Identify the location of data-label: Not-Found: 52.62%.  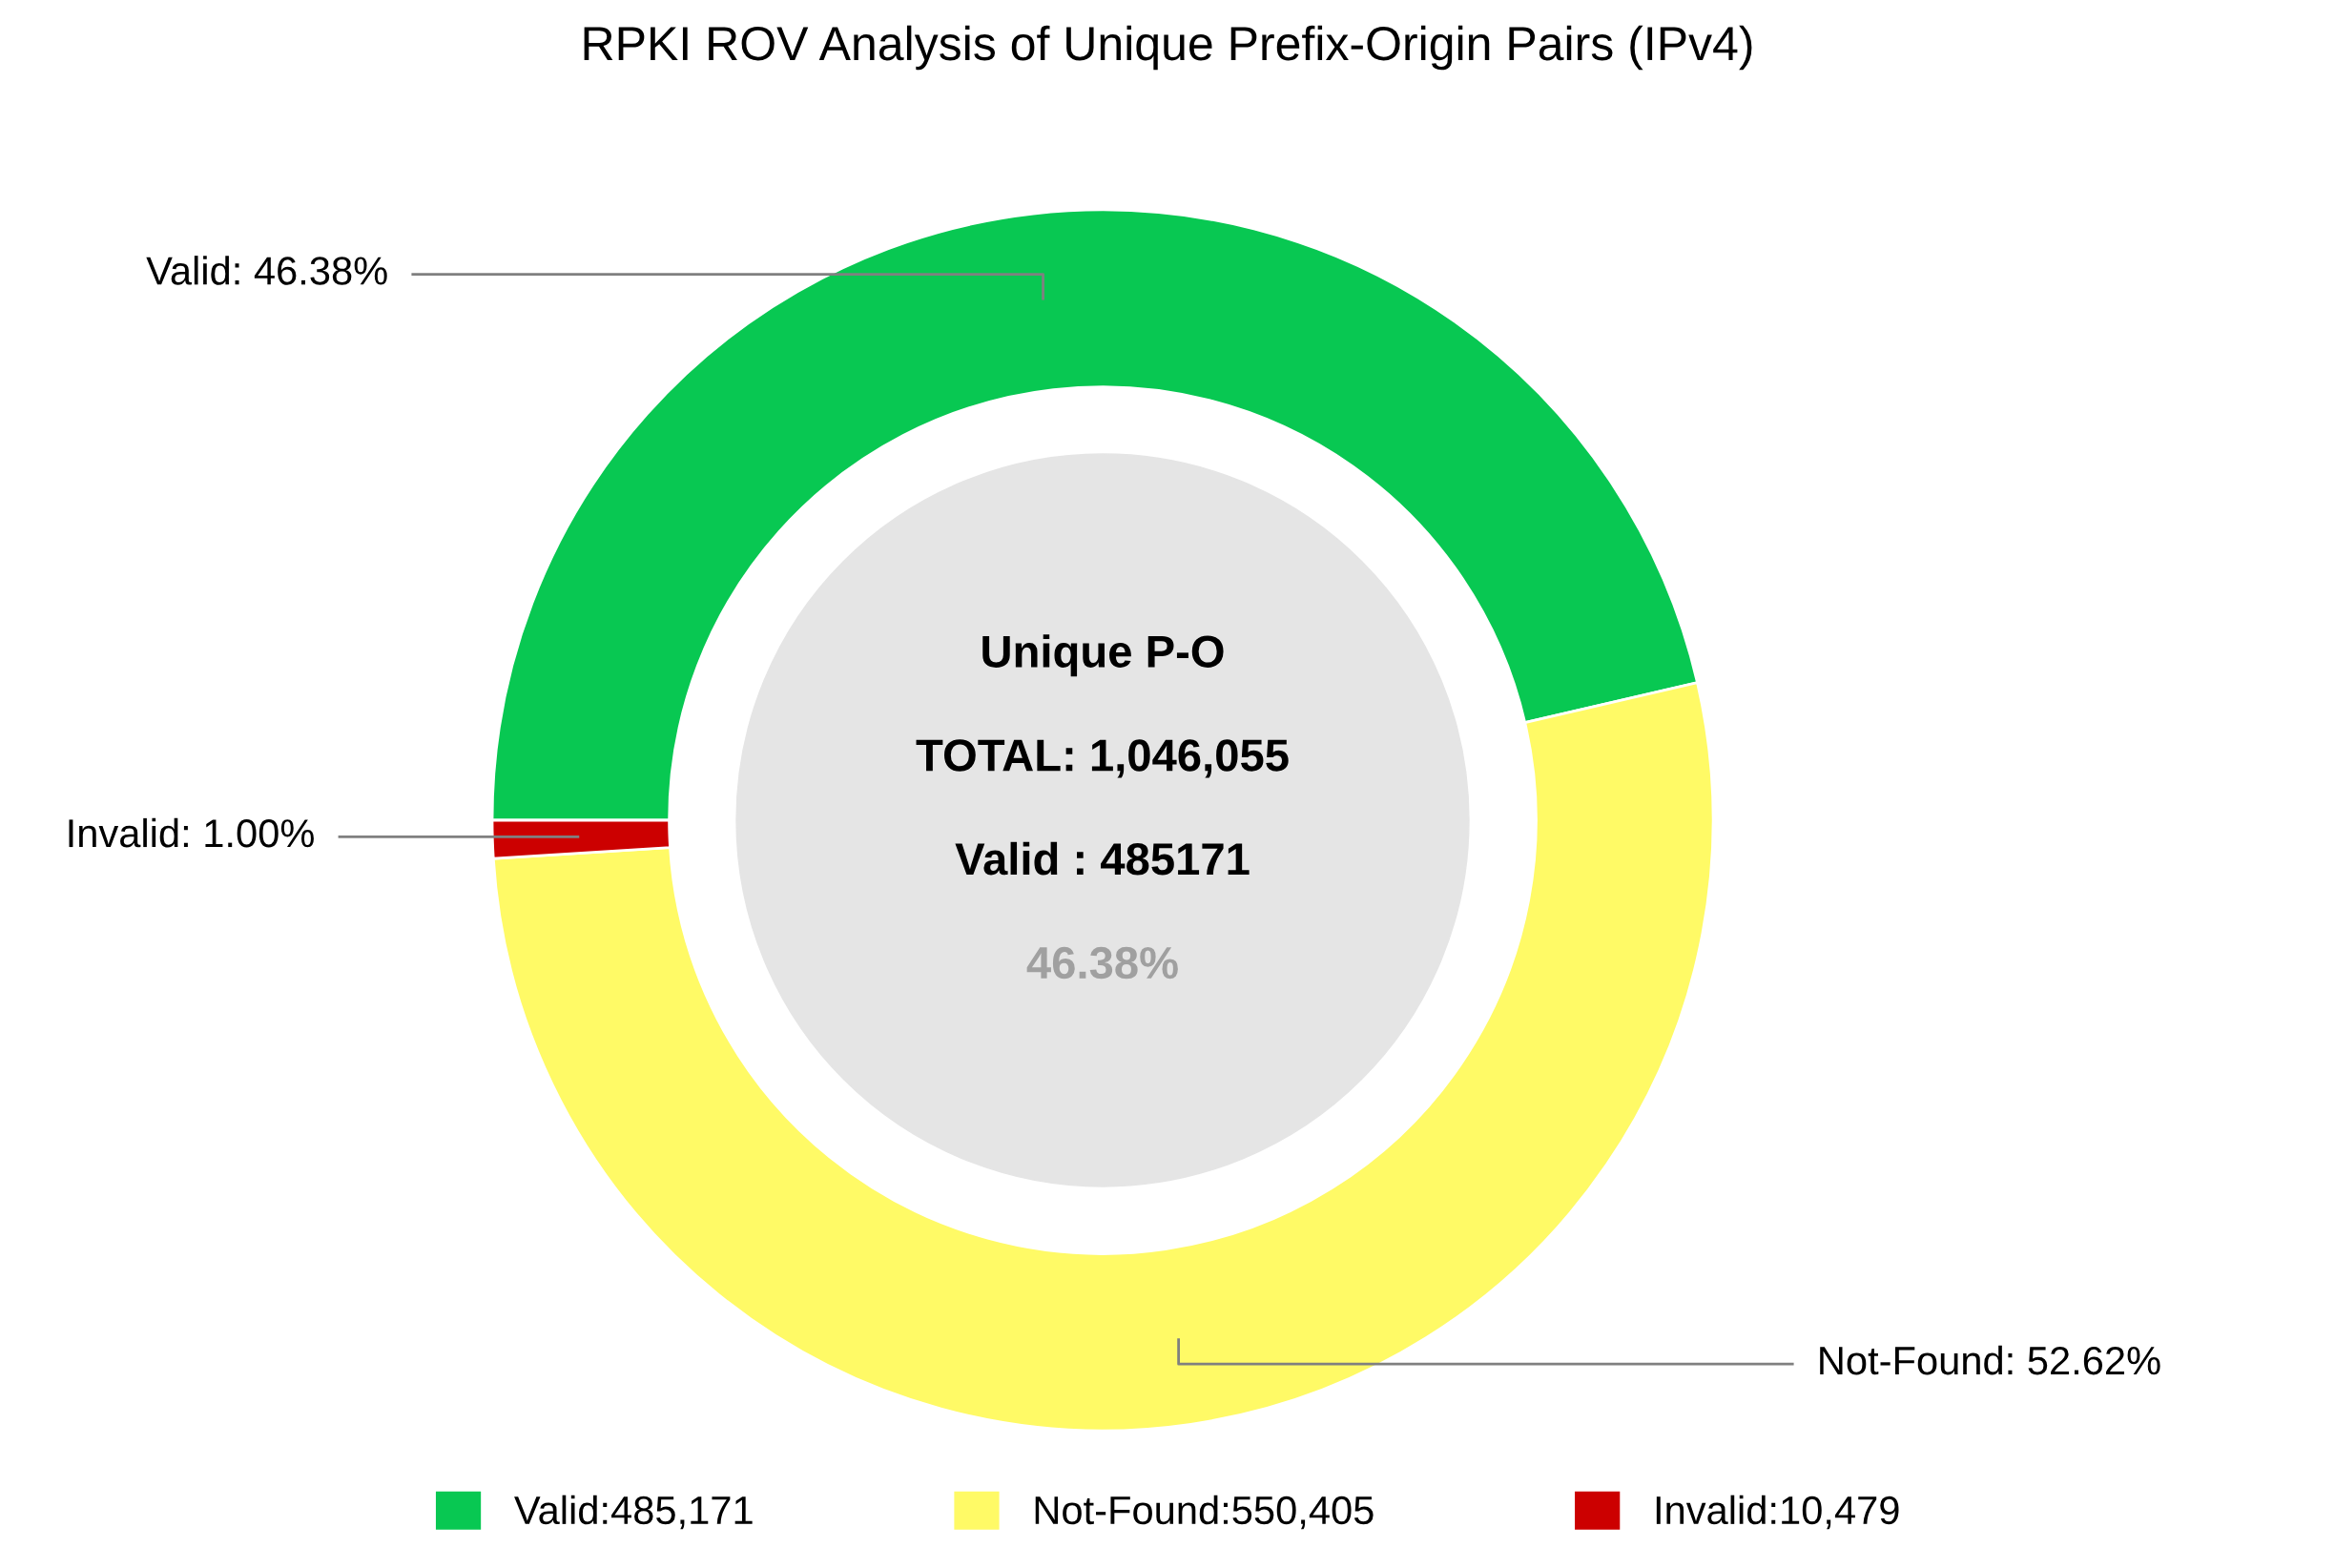
(1990, 1360).